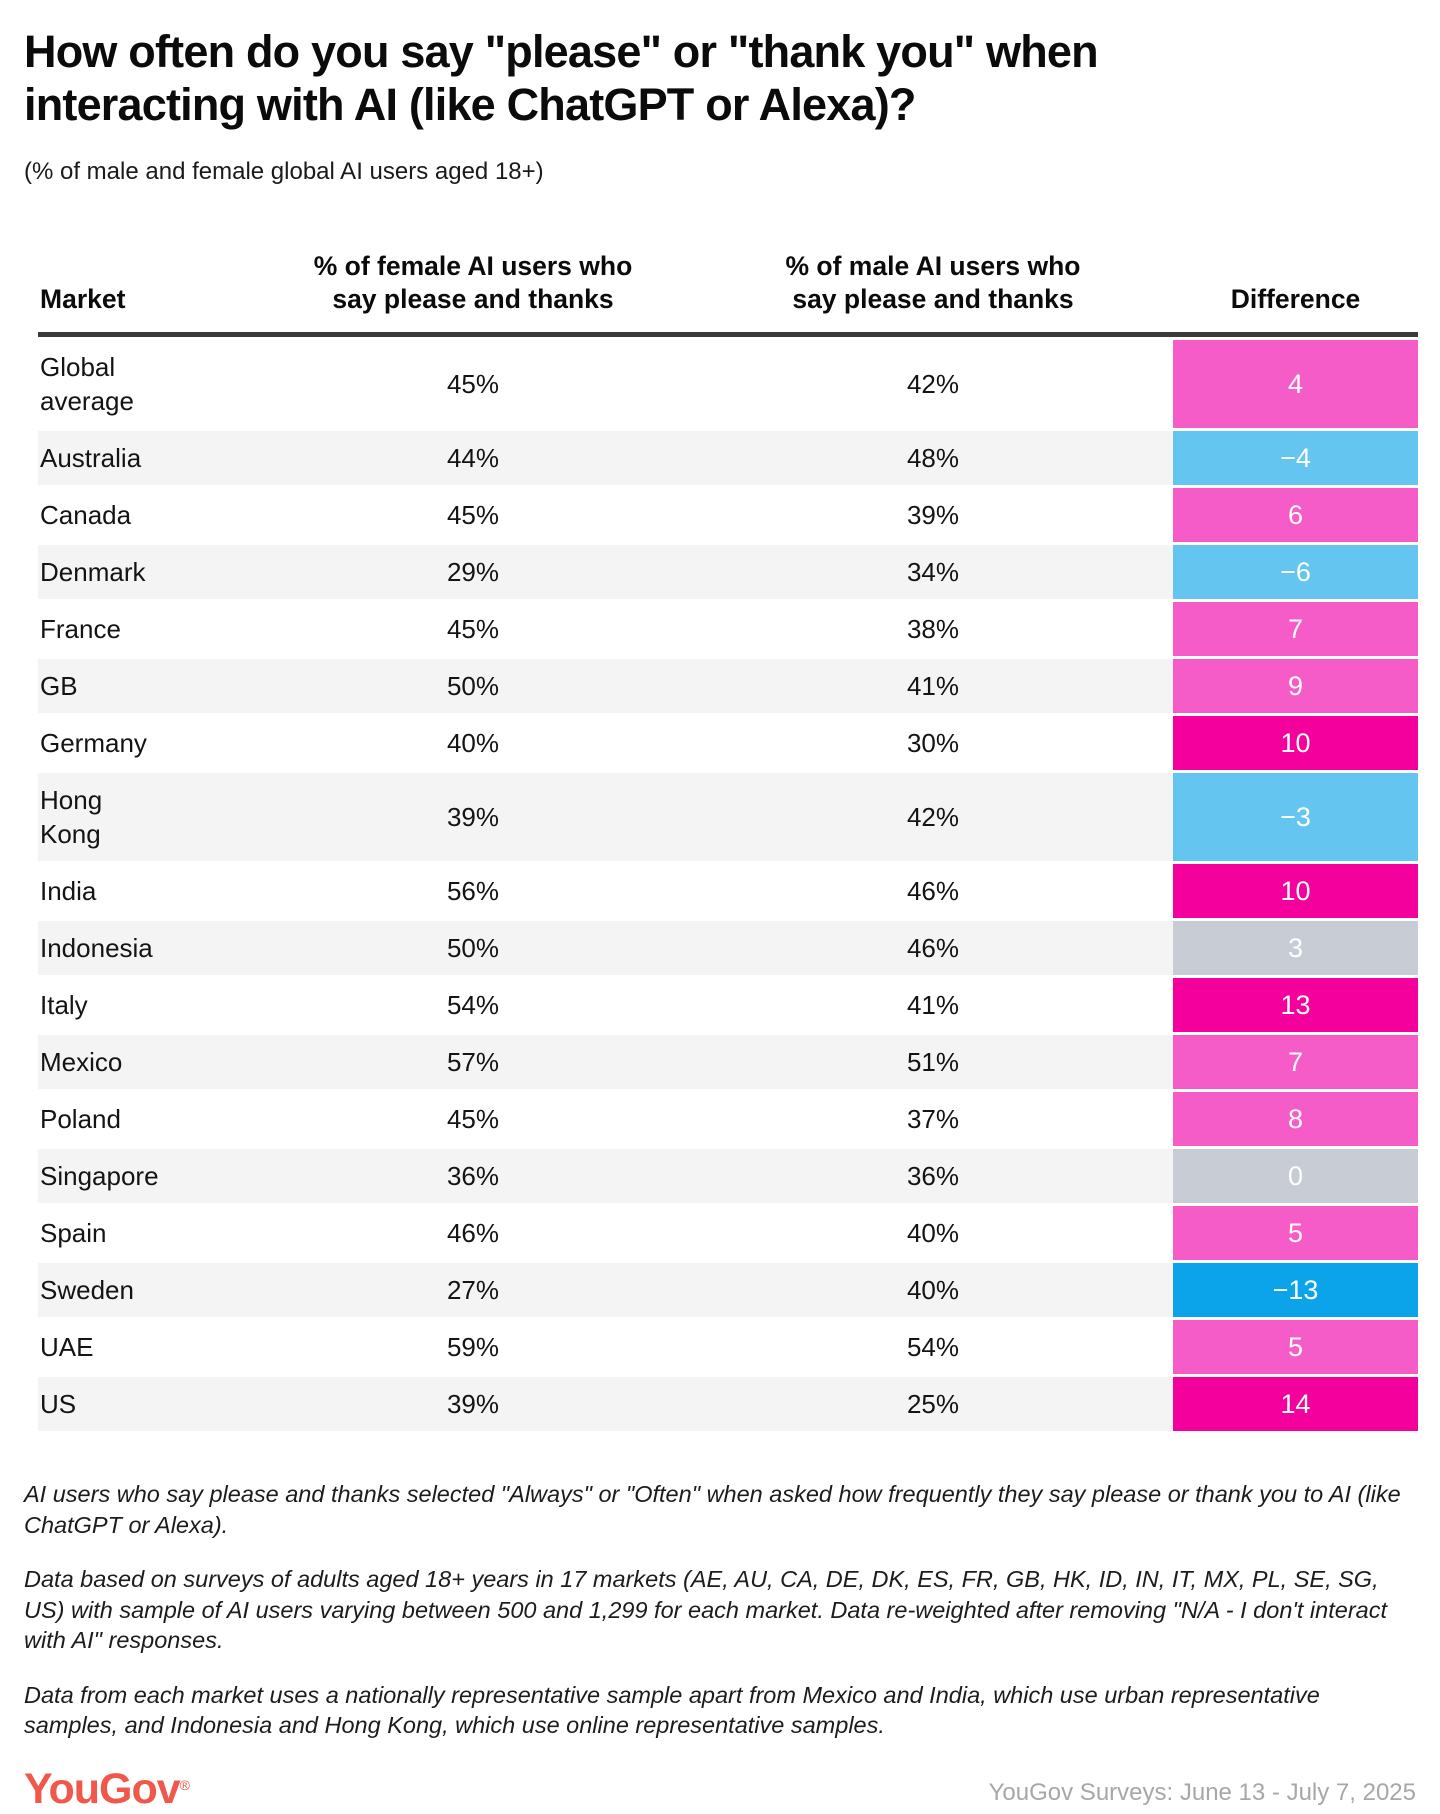 The width and height of the screenshot is (1440, 1814). Describe the element at coordinates (933, 572) in the screenshot. I see `male-percentage: 34%` at that location.